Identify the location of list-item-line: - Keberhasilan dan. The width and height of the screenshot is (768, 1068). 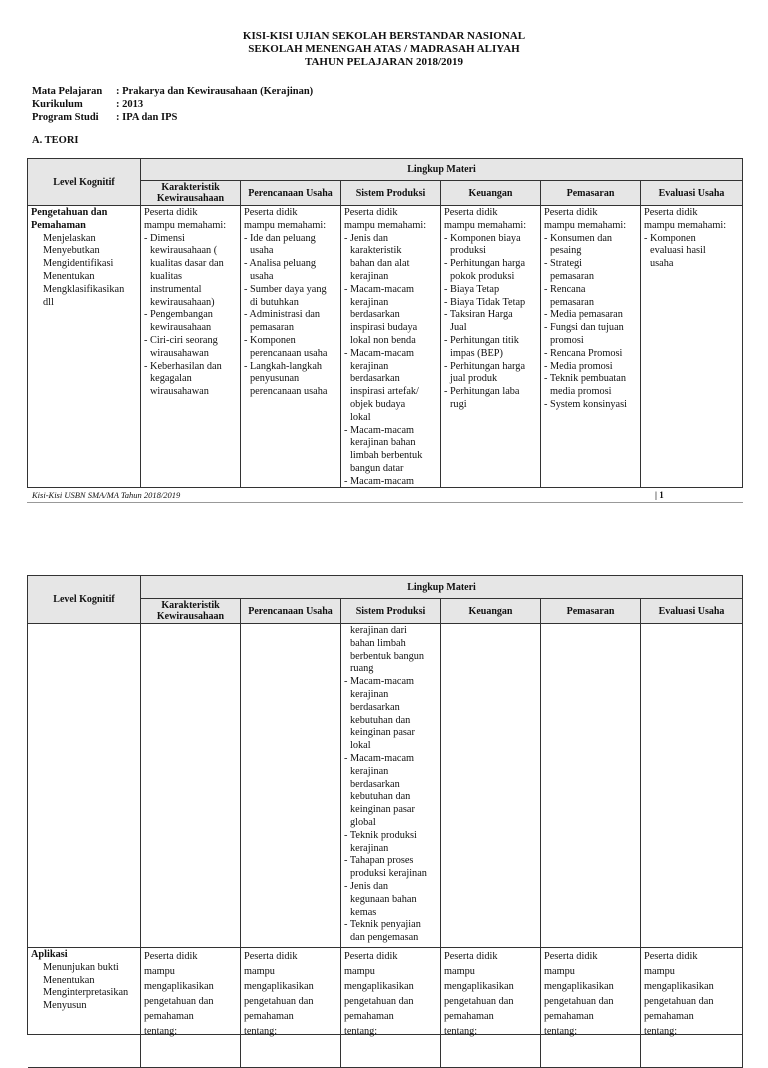
(183, 366).